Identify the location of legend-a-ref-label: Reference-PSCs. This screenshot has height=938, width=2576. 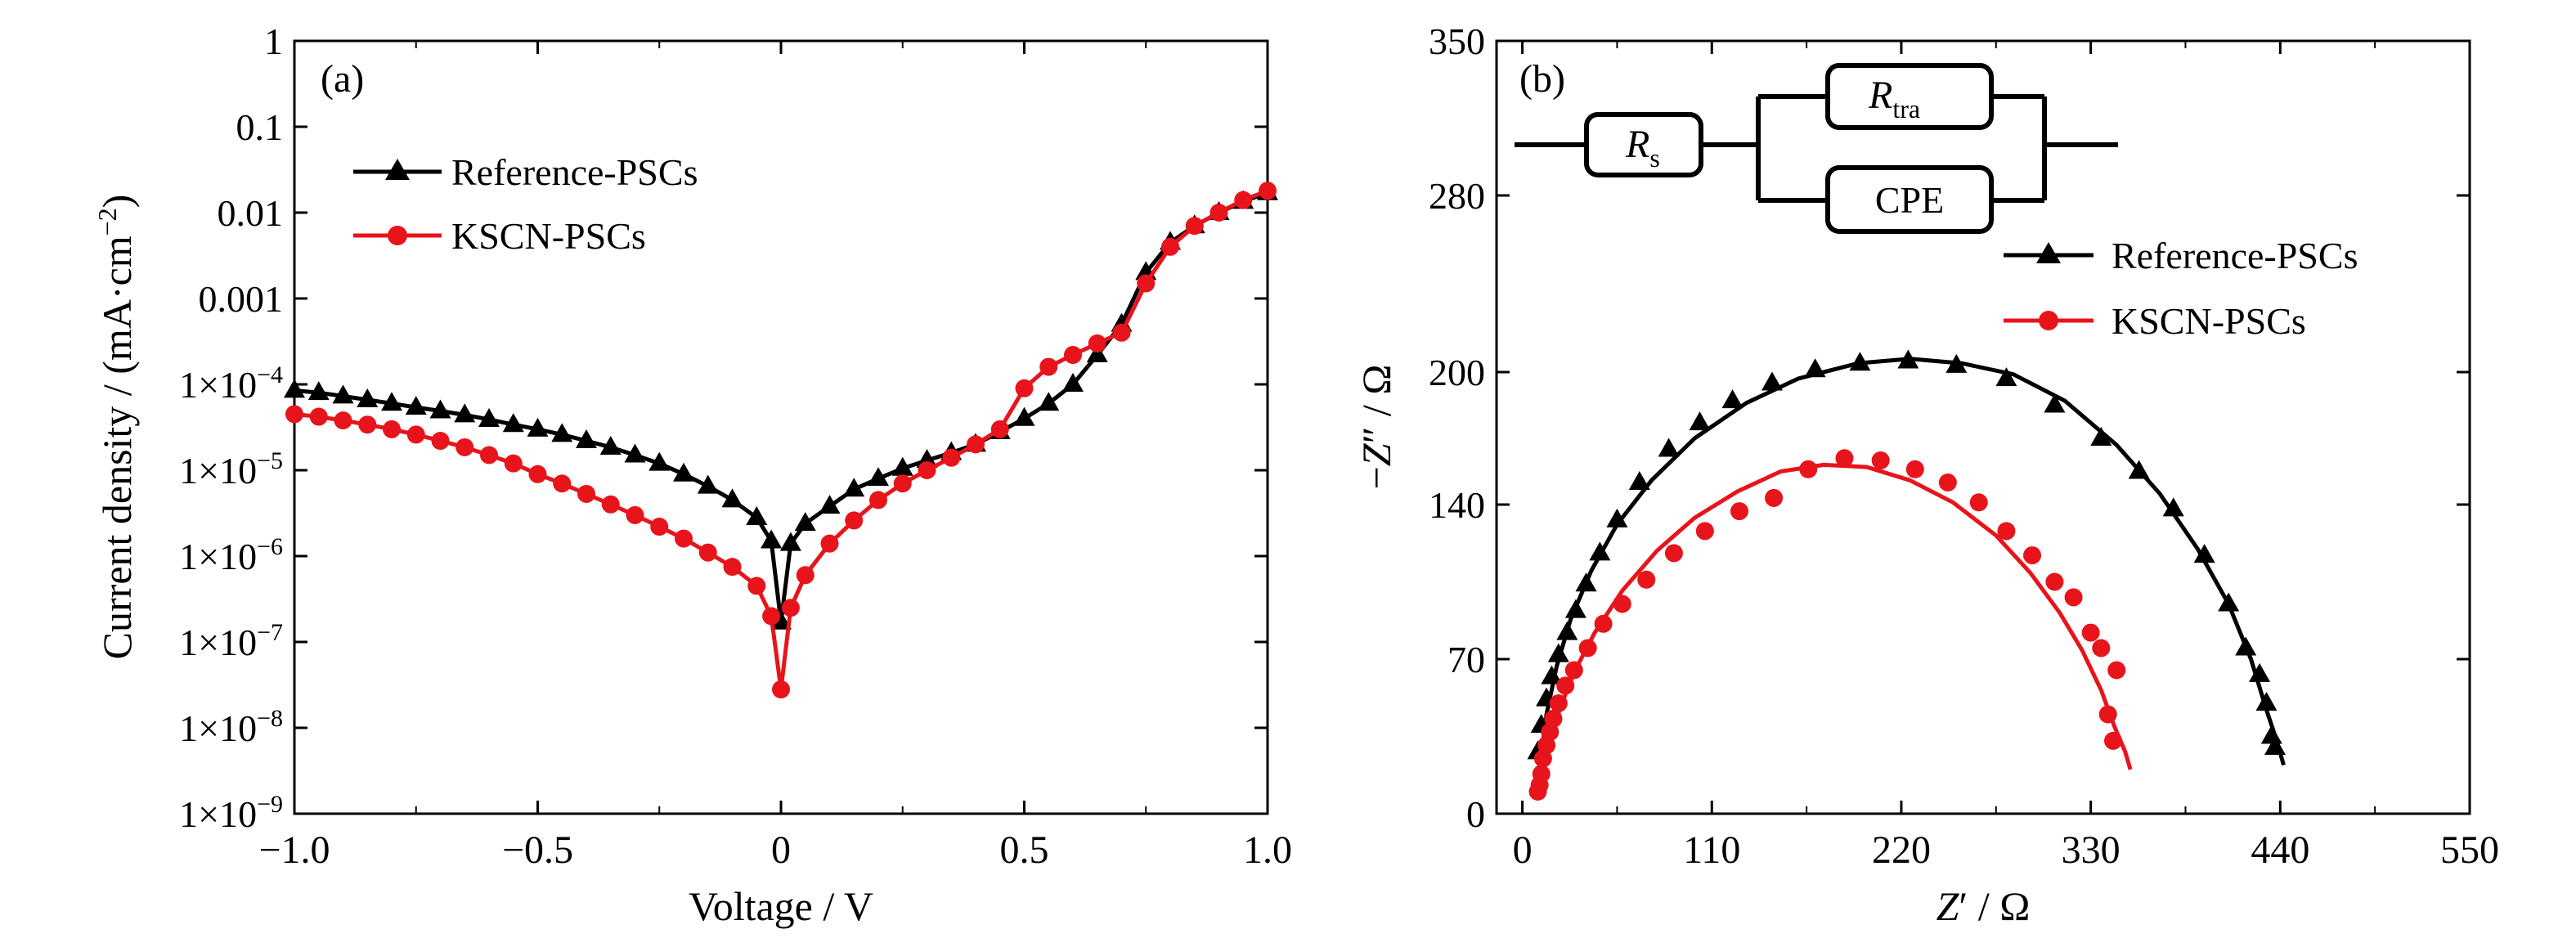
(574, 172).